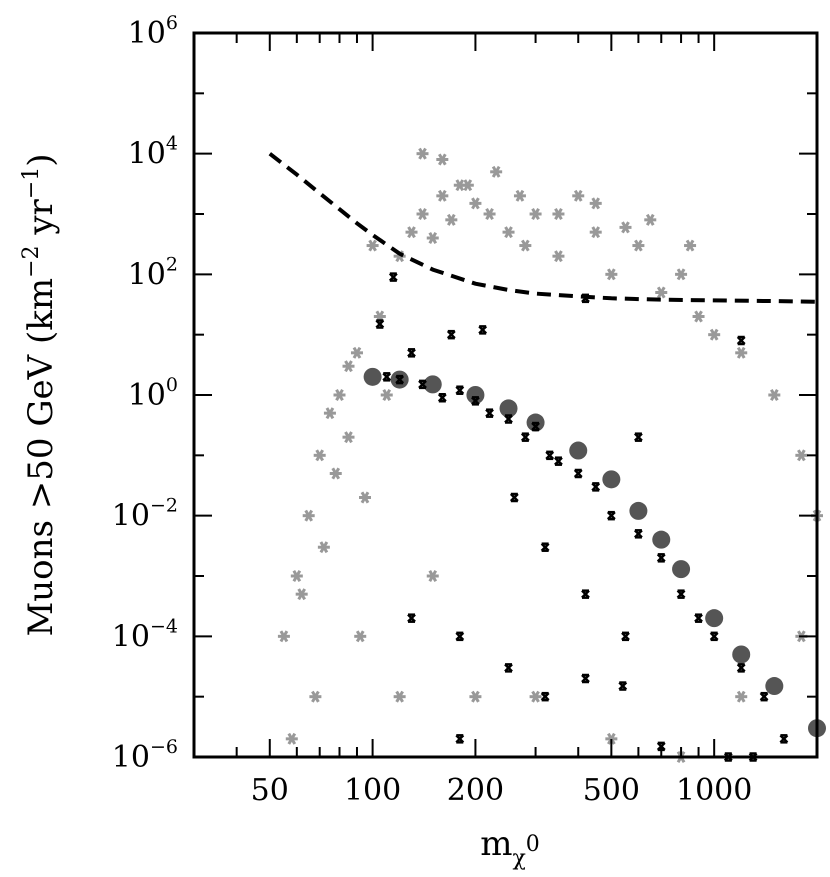  What do you see at coordinates (372, 790) in the screenshot?
I see `x-tick-label: 100` at bounding box center [372, 790].